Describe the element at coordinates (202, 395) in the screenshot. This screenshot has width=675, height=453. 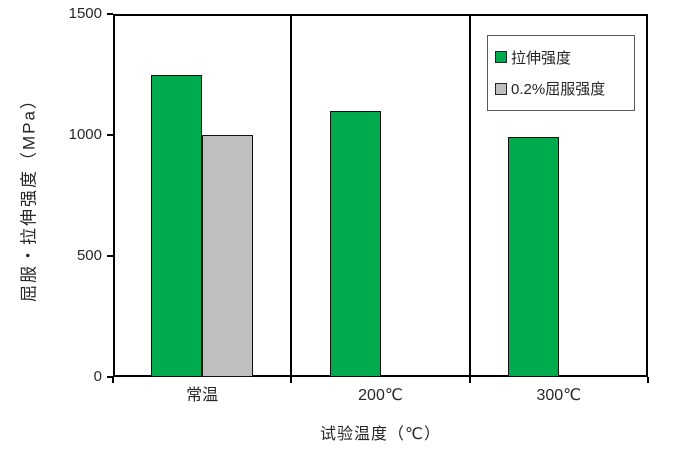
I see `x-axis-category-label: 常温` at that location.